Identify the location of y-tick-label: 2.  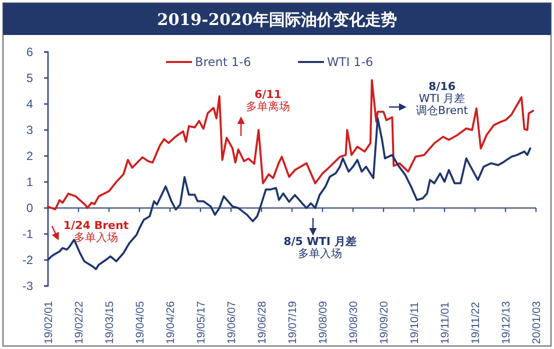
(30, 155).